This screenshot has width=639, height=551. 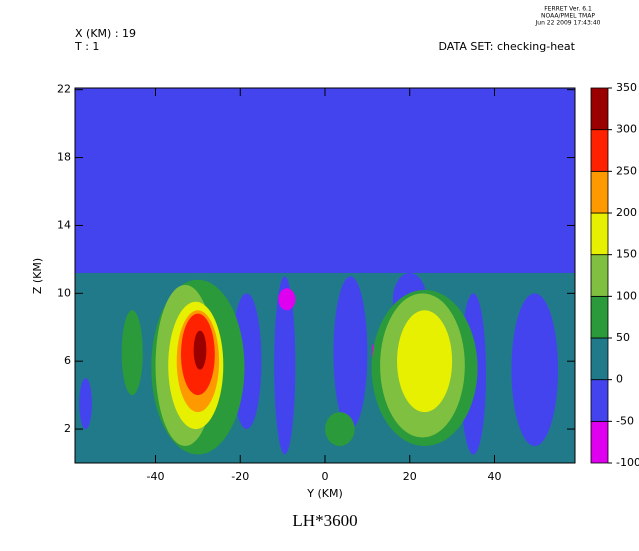 What do you see at coordinates (494, 476) in the screenshot?
I see `x-tick-label: 40` at bounding box center [494, 476].